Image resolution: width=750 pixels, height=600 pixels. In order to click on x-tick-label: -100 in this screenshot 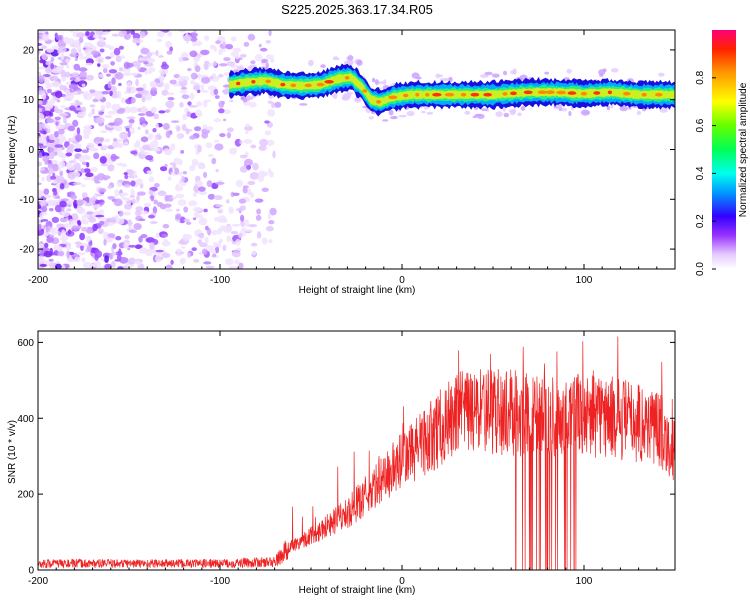, I will do `click(220, 280)`.